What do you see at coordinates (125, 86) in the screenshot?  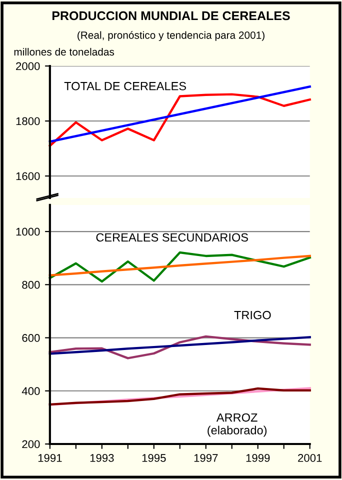 I see `annotation: TOTAL DE CEREALES` at bounding box center [125, 86].